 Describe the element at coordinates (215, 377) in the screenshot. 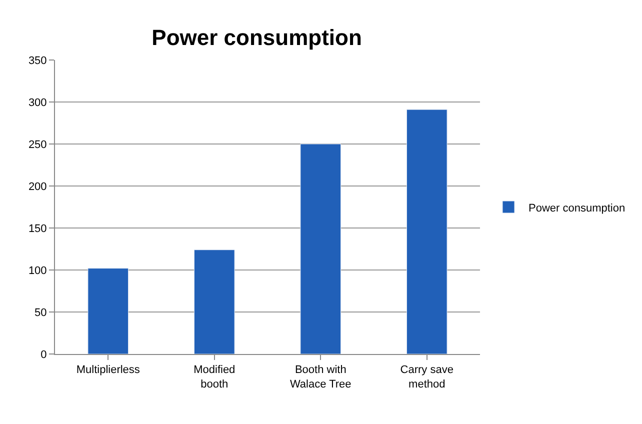

I see `x-tick-label: Modified booth` at that location.